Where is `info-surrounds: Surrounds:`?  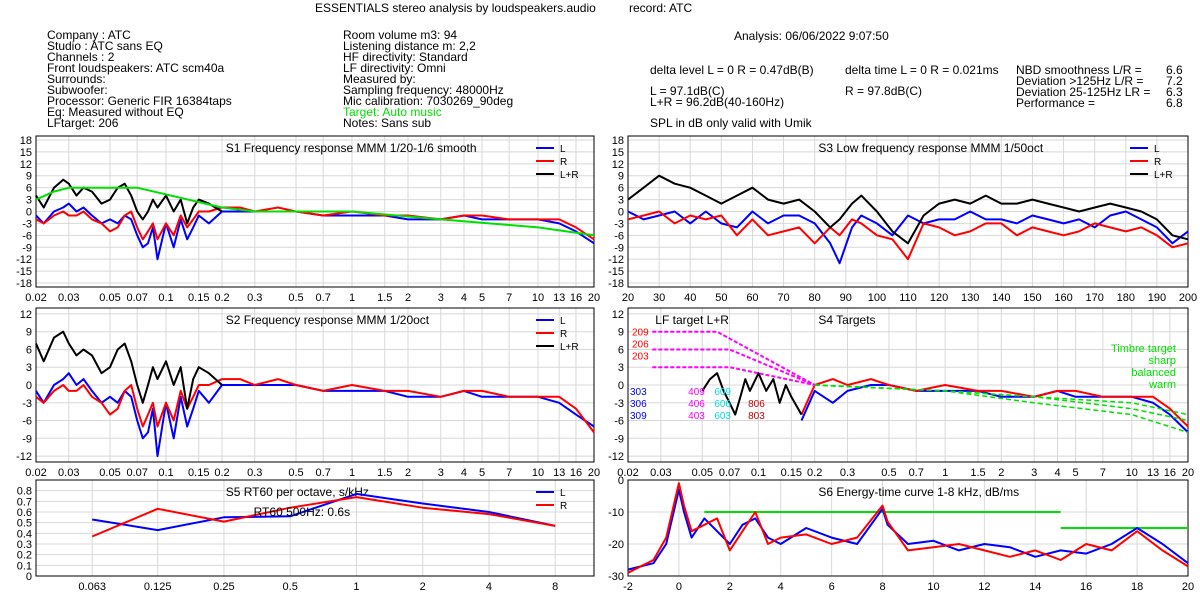
info-surrounds: Surrounds: is located at coordinates (76, 79).